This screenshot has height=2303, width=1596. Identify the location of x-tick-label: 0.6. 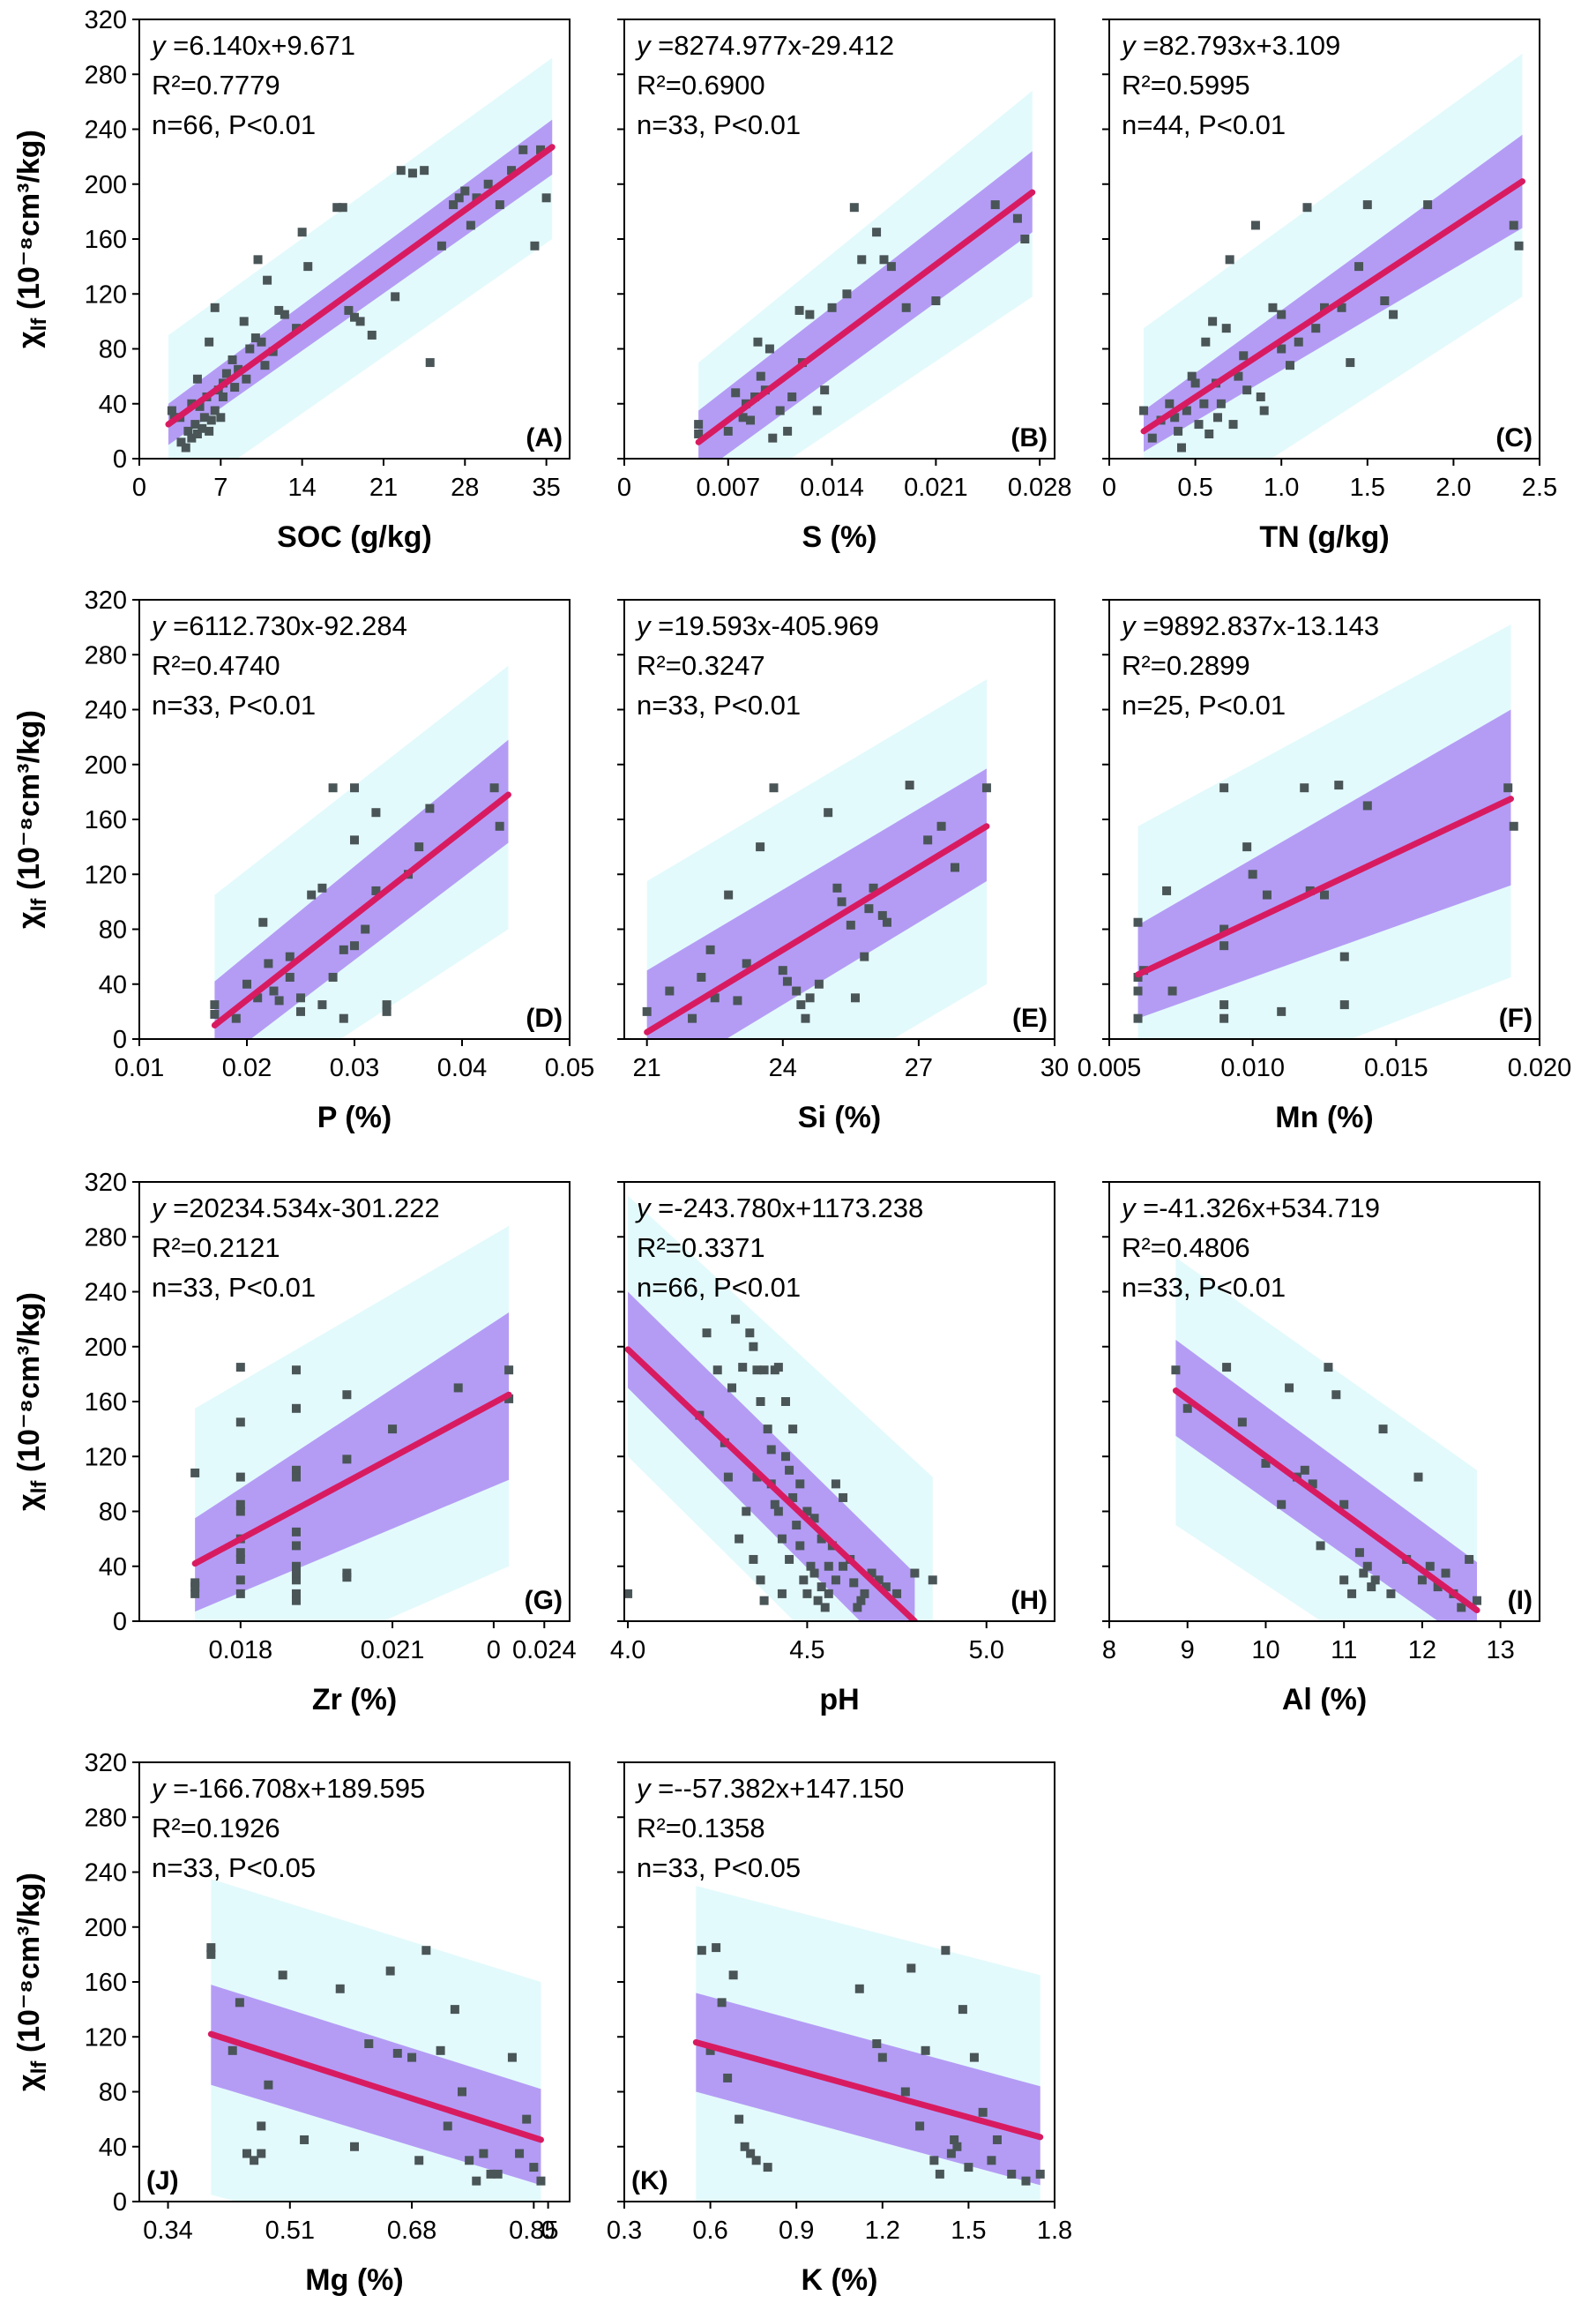
(709, 2231).